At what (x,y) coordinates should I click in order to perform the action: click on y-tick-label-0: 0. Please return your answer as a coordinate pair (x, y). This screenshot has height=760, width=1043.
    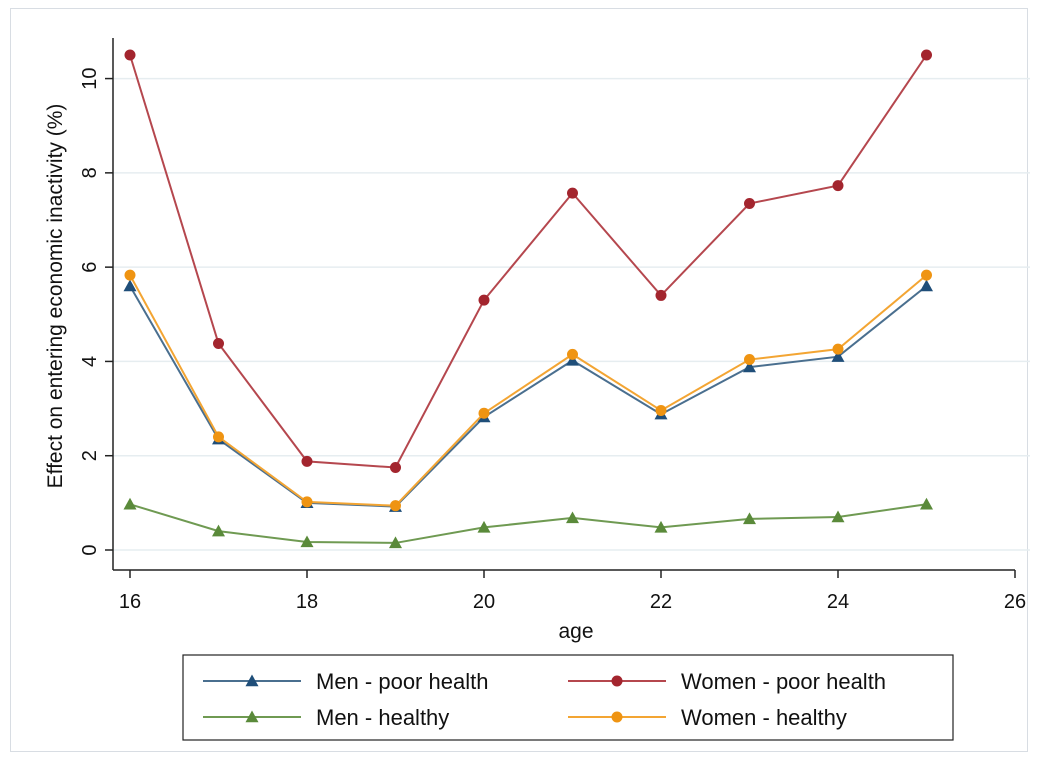
    Looking at the image, I should click on (90, 549).